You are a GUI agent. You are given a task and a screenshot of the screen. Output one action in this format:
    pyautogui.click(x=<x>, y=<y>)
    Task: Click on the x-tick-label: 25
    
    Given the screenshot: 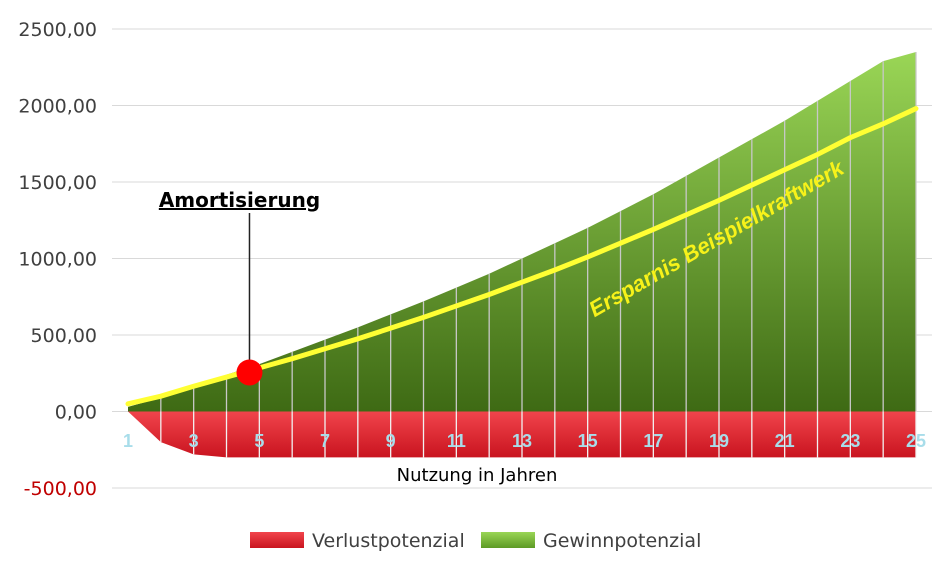 What is the action you would take?
    pyautogui.click(x=916, y=441)
    